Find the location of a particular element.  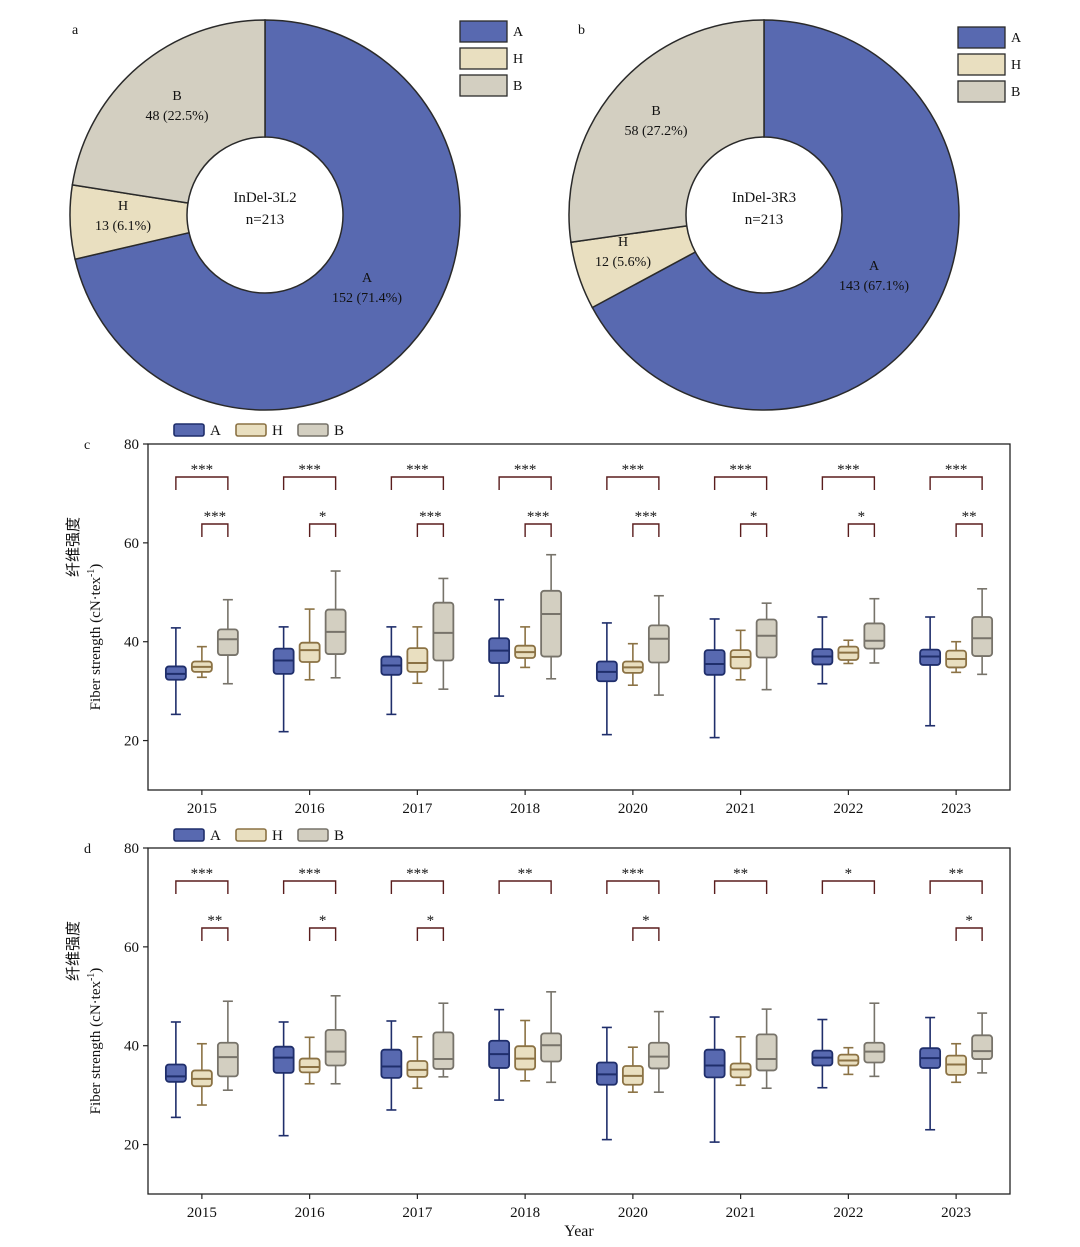

y-tick-label: 80 is located at coordinates (131, 849).